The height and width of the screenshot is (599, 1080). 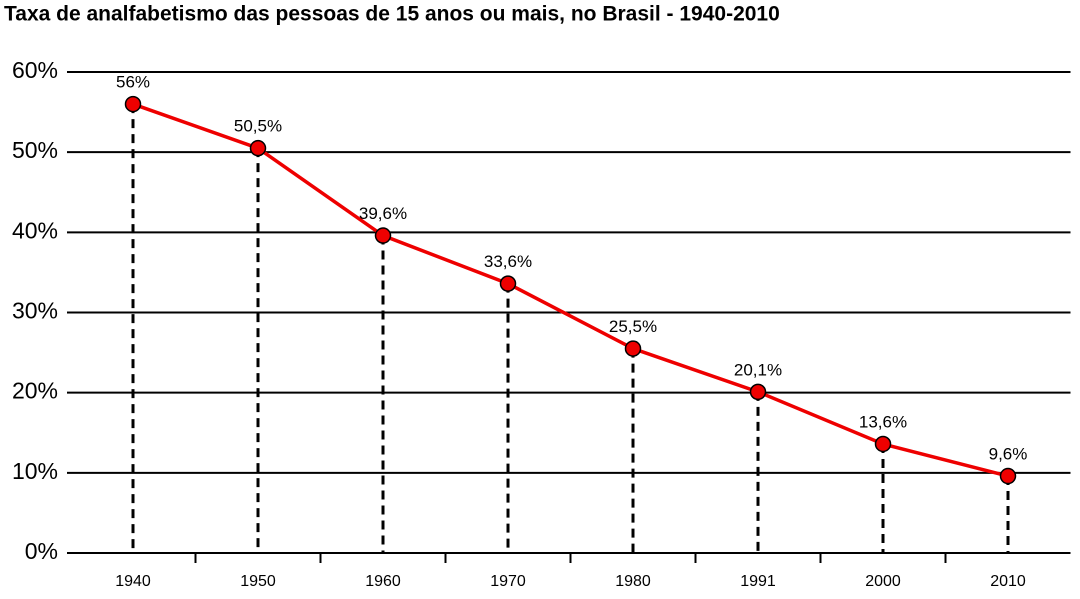 I want to click on data-label: 20,1%, so click(x=758, y=369).